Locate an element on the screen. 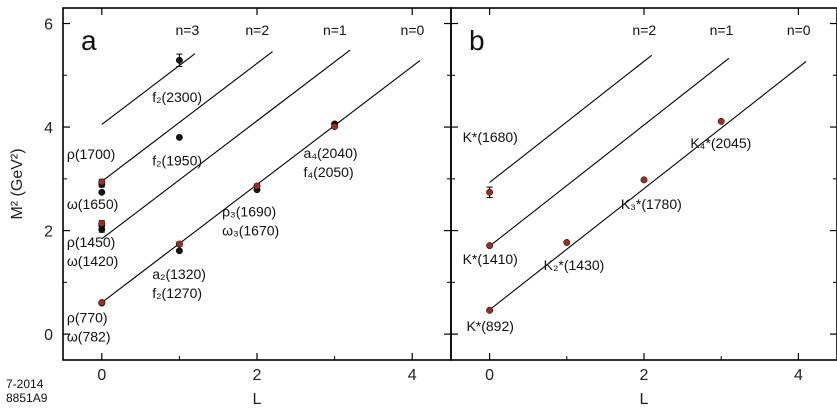 This screenshot has width=837, height=411. annotation-label: ρ(1450) is located at coordinates (91, 242).